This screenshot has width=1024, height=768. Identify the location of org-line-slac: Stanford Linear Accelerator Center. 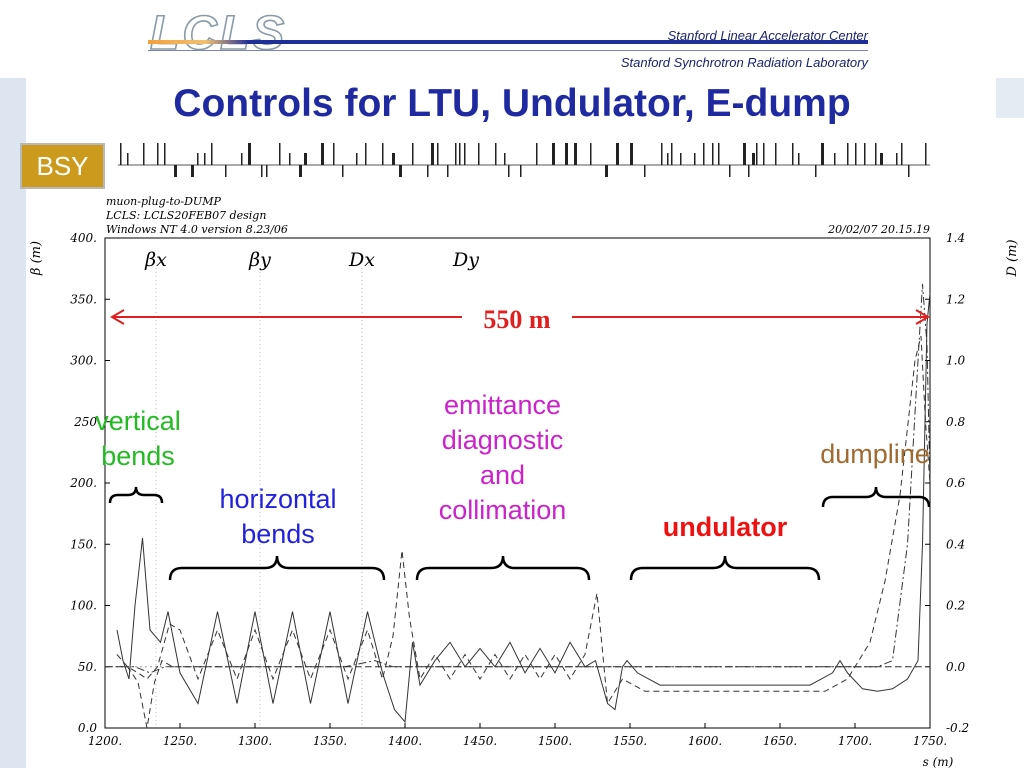
(767, 35).